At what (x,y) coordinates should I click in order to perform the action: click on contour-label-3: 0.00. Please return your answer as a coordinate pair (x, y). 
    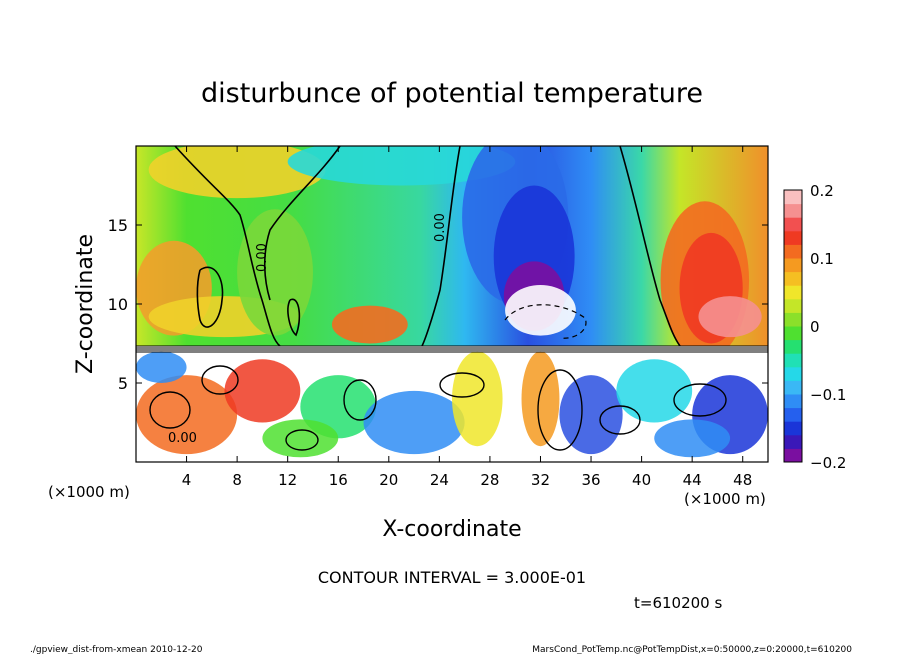
    Looking at the image, I should click on (182, 438).